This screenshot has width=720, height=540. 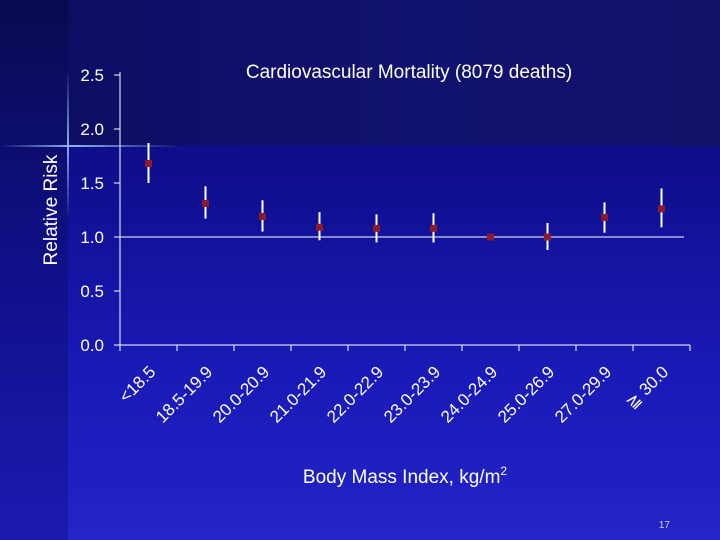 I want to click on y-tick-label: 1.0, so click(x=92, y=237).